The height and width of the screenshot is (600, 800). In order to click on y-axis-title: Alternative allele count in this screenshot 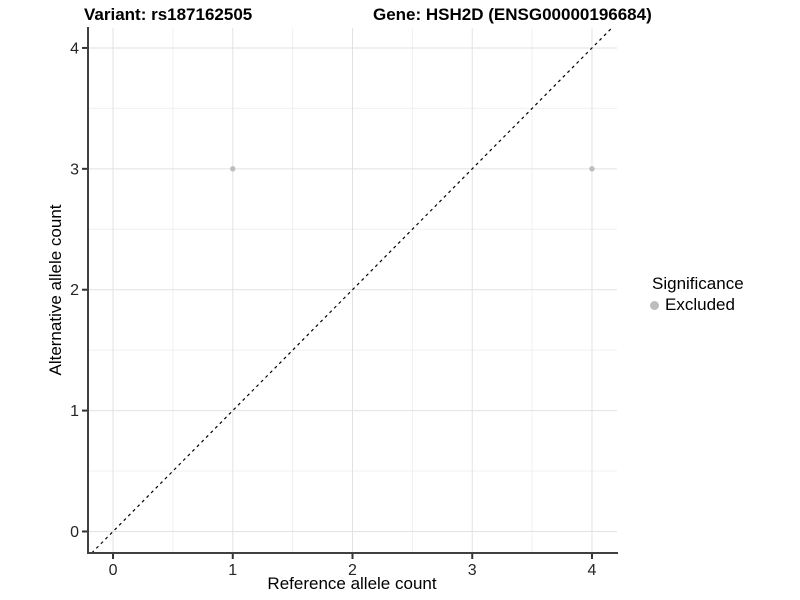, I will do `click(55, 290)`.